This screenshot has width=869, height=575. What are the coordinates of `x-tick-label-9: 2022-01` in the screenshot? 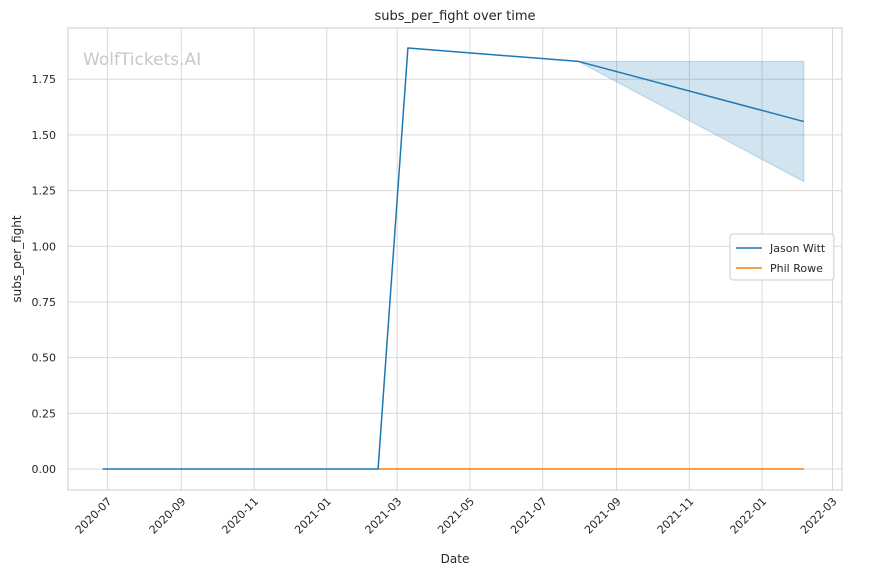 It's located at (749, 516).